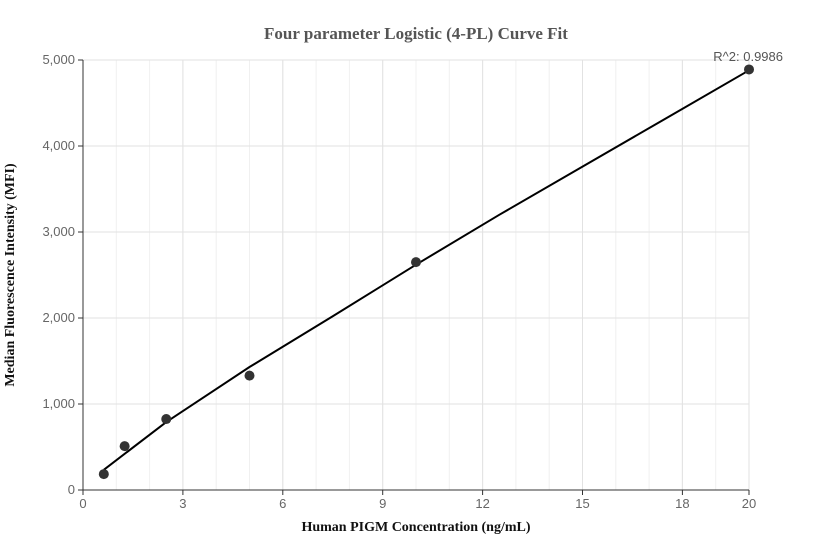  What do you see at coordinates (10, 275) in the screenshot?
I see `y-axis-label: Median Fluorescence Intensity (MFI)` at bounding box center [10, 275].